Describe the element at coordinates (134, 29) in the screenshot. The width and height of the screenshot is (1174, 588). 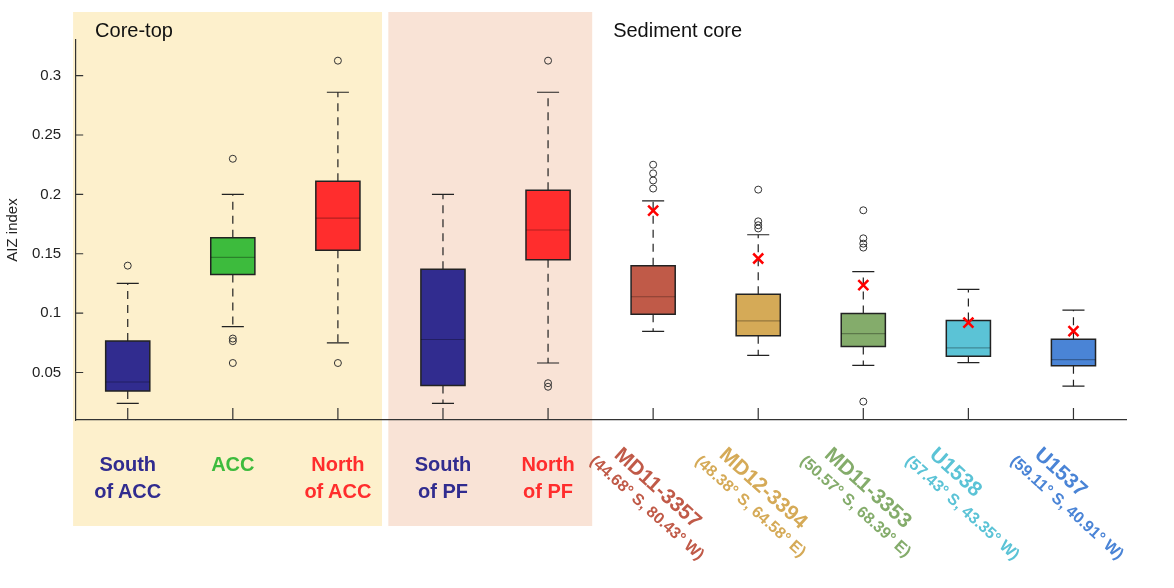
I see `band-label: Core-top` at that location.